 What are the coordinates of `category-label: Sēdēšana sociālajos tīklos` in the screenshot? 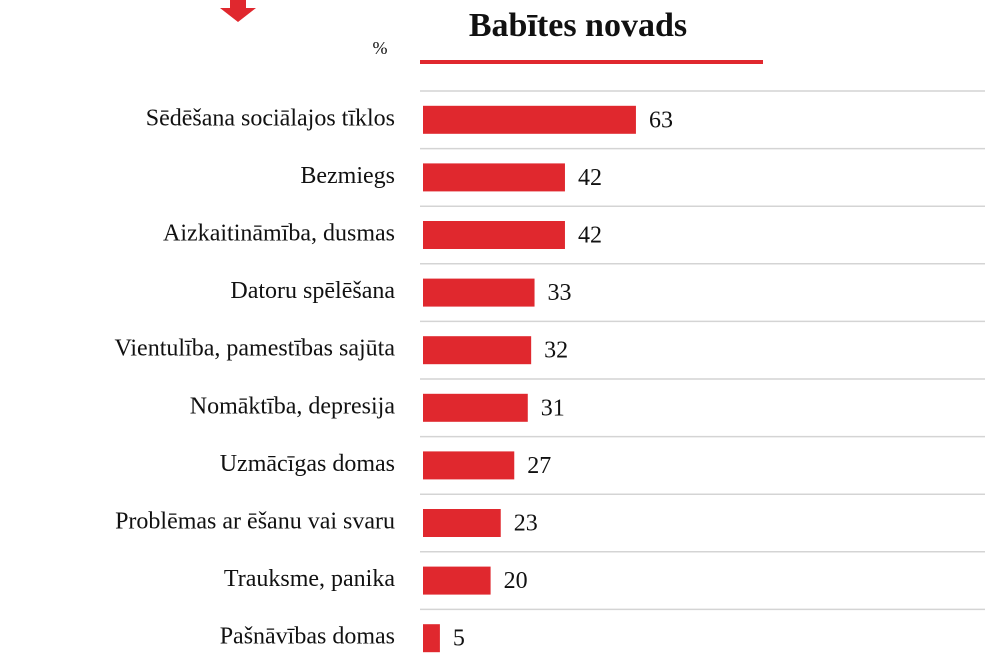 It's located at (270, 118).